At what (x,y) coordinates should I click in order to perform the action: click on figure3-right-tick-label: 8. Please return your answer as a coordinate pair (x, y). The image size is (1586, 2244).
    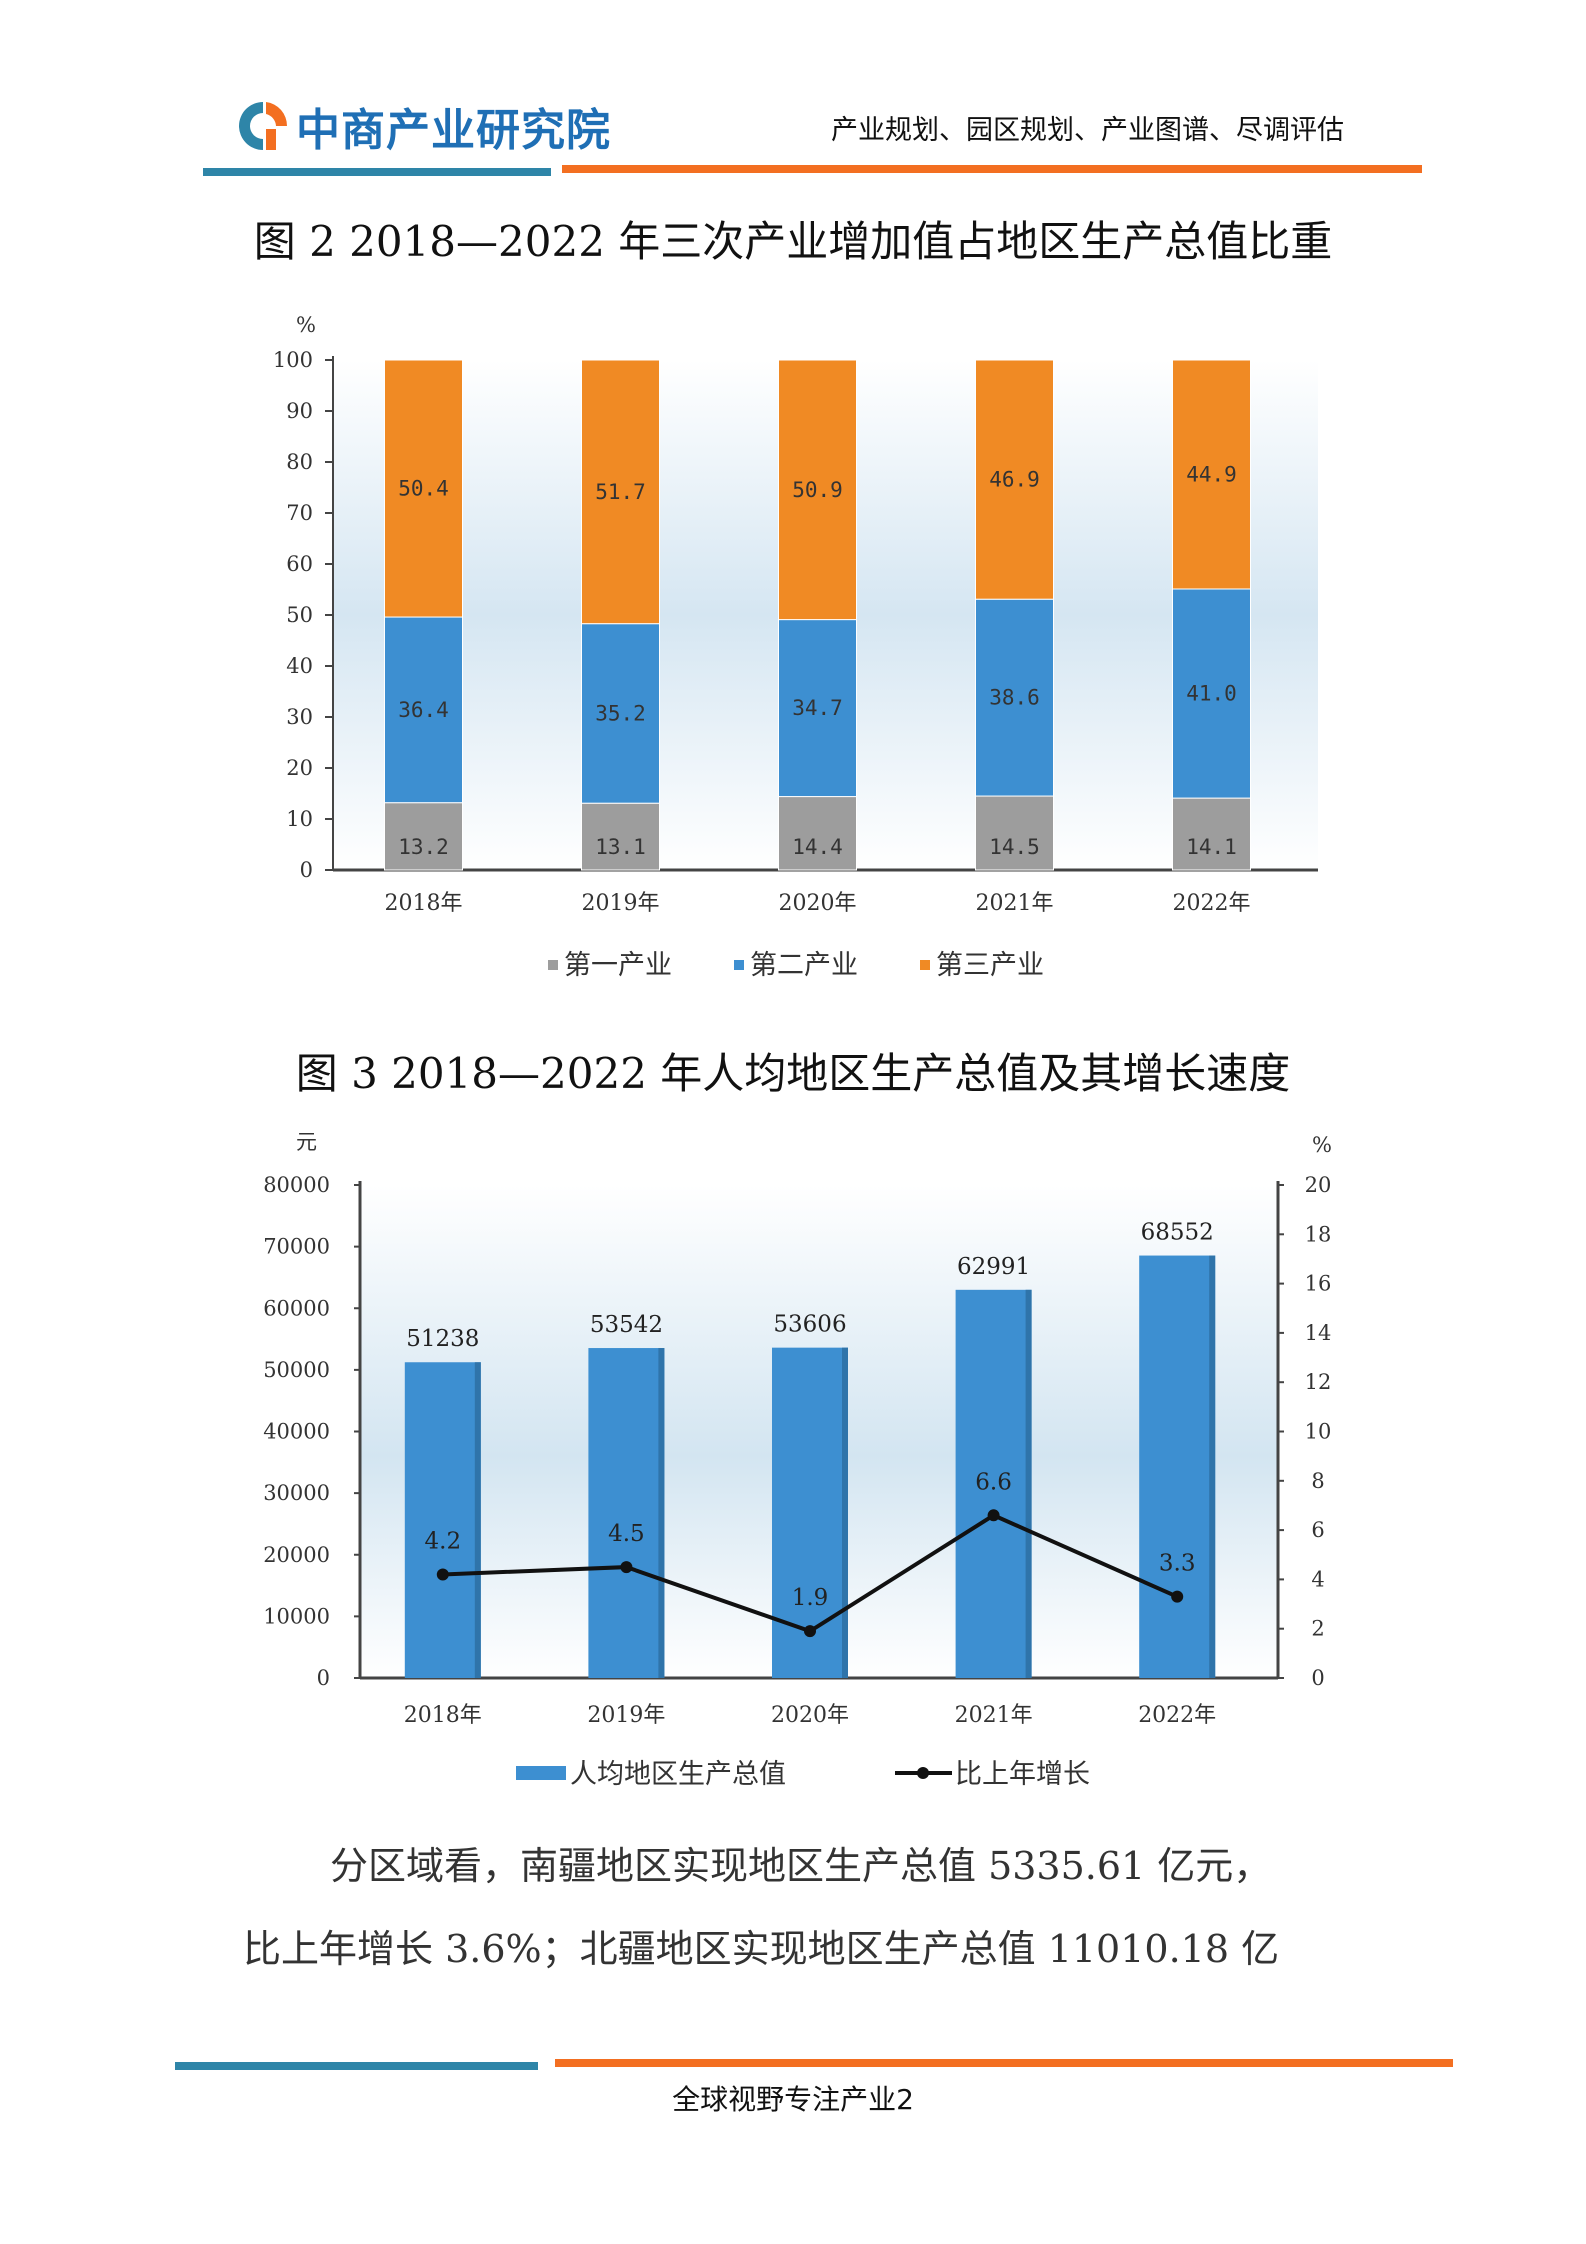
    Looking at the image, I should click on (1317, 1481).